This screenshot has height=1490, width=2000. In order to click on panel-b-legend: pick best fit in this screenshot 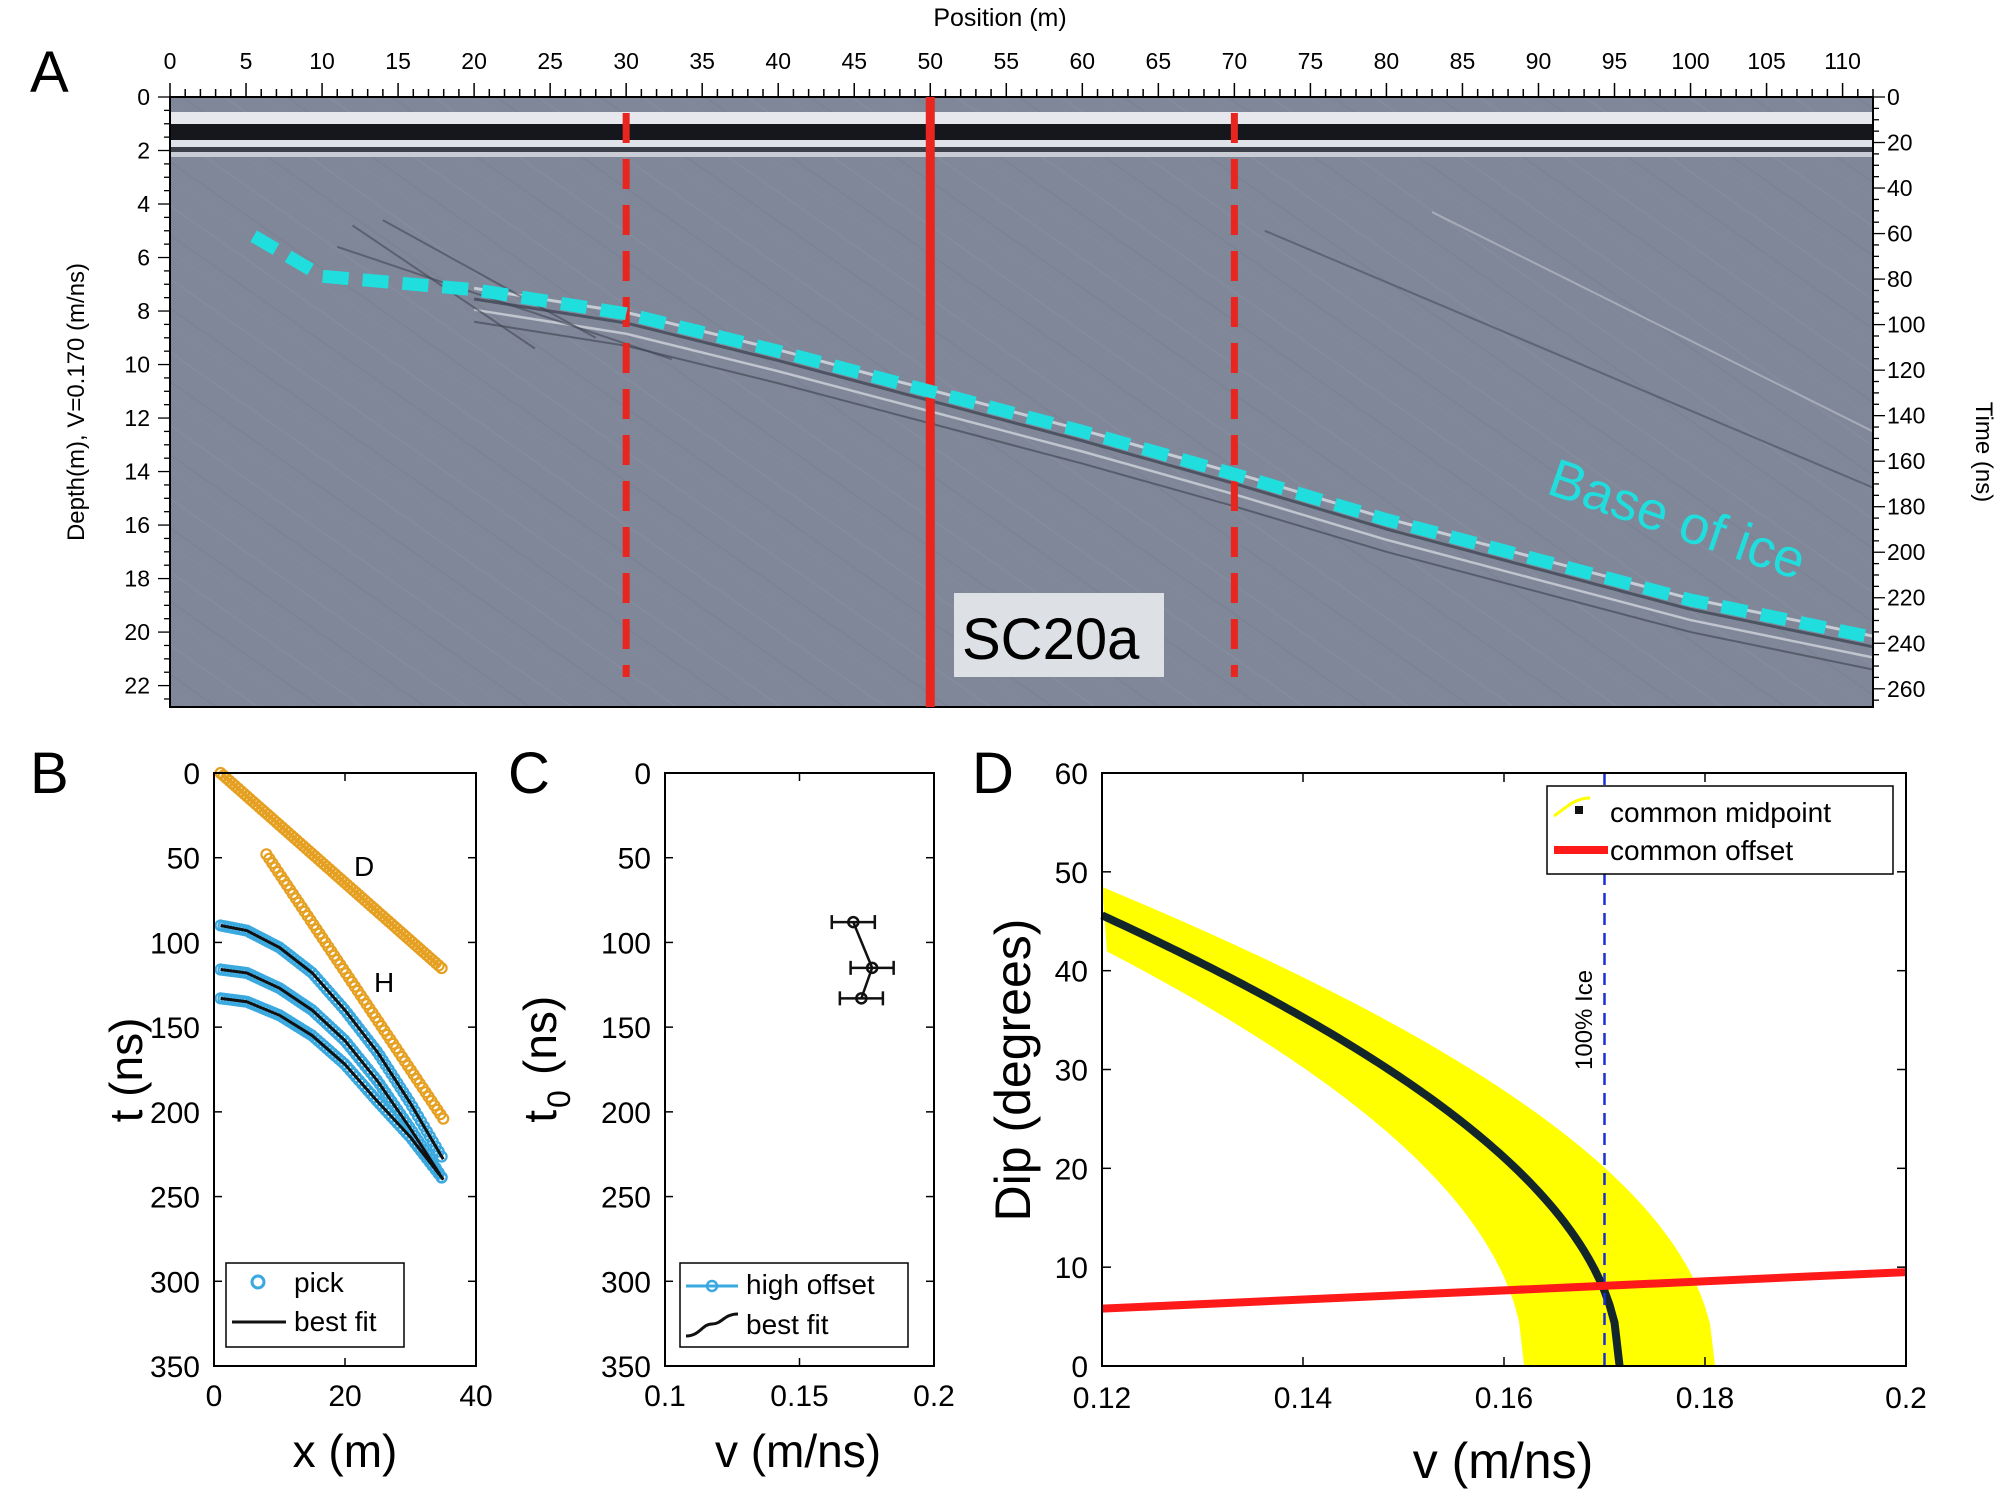, I will do `click(315, 1305)`.